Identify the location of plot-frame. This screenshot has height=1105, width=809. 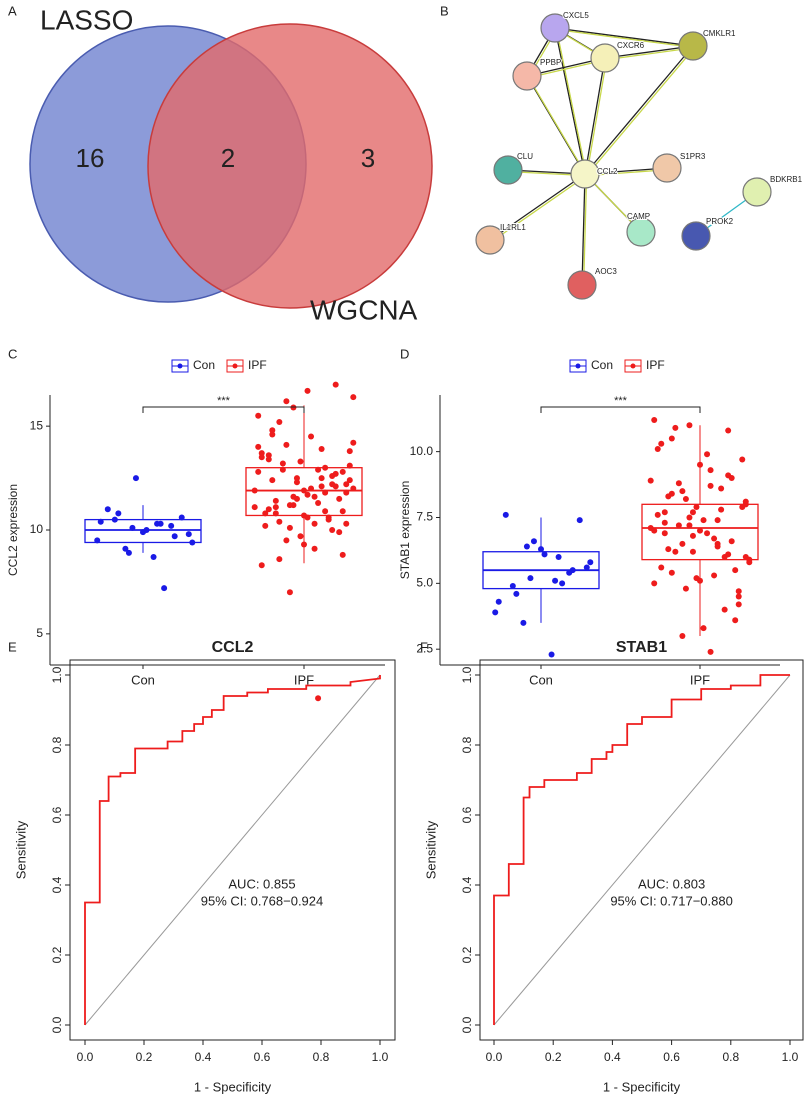
(641, 850).